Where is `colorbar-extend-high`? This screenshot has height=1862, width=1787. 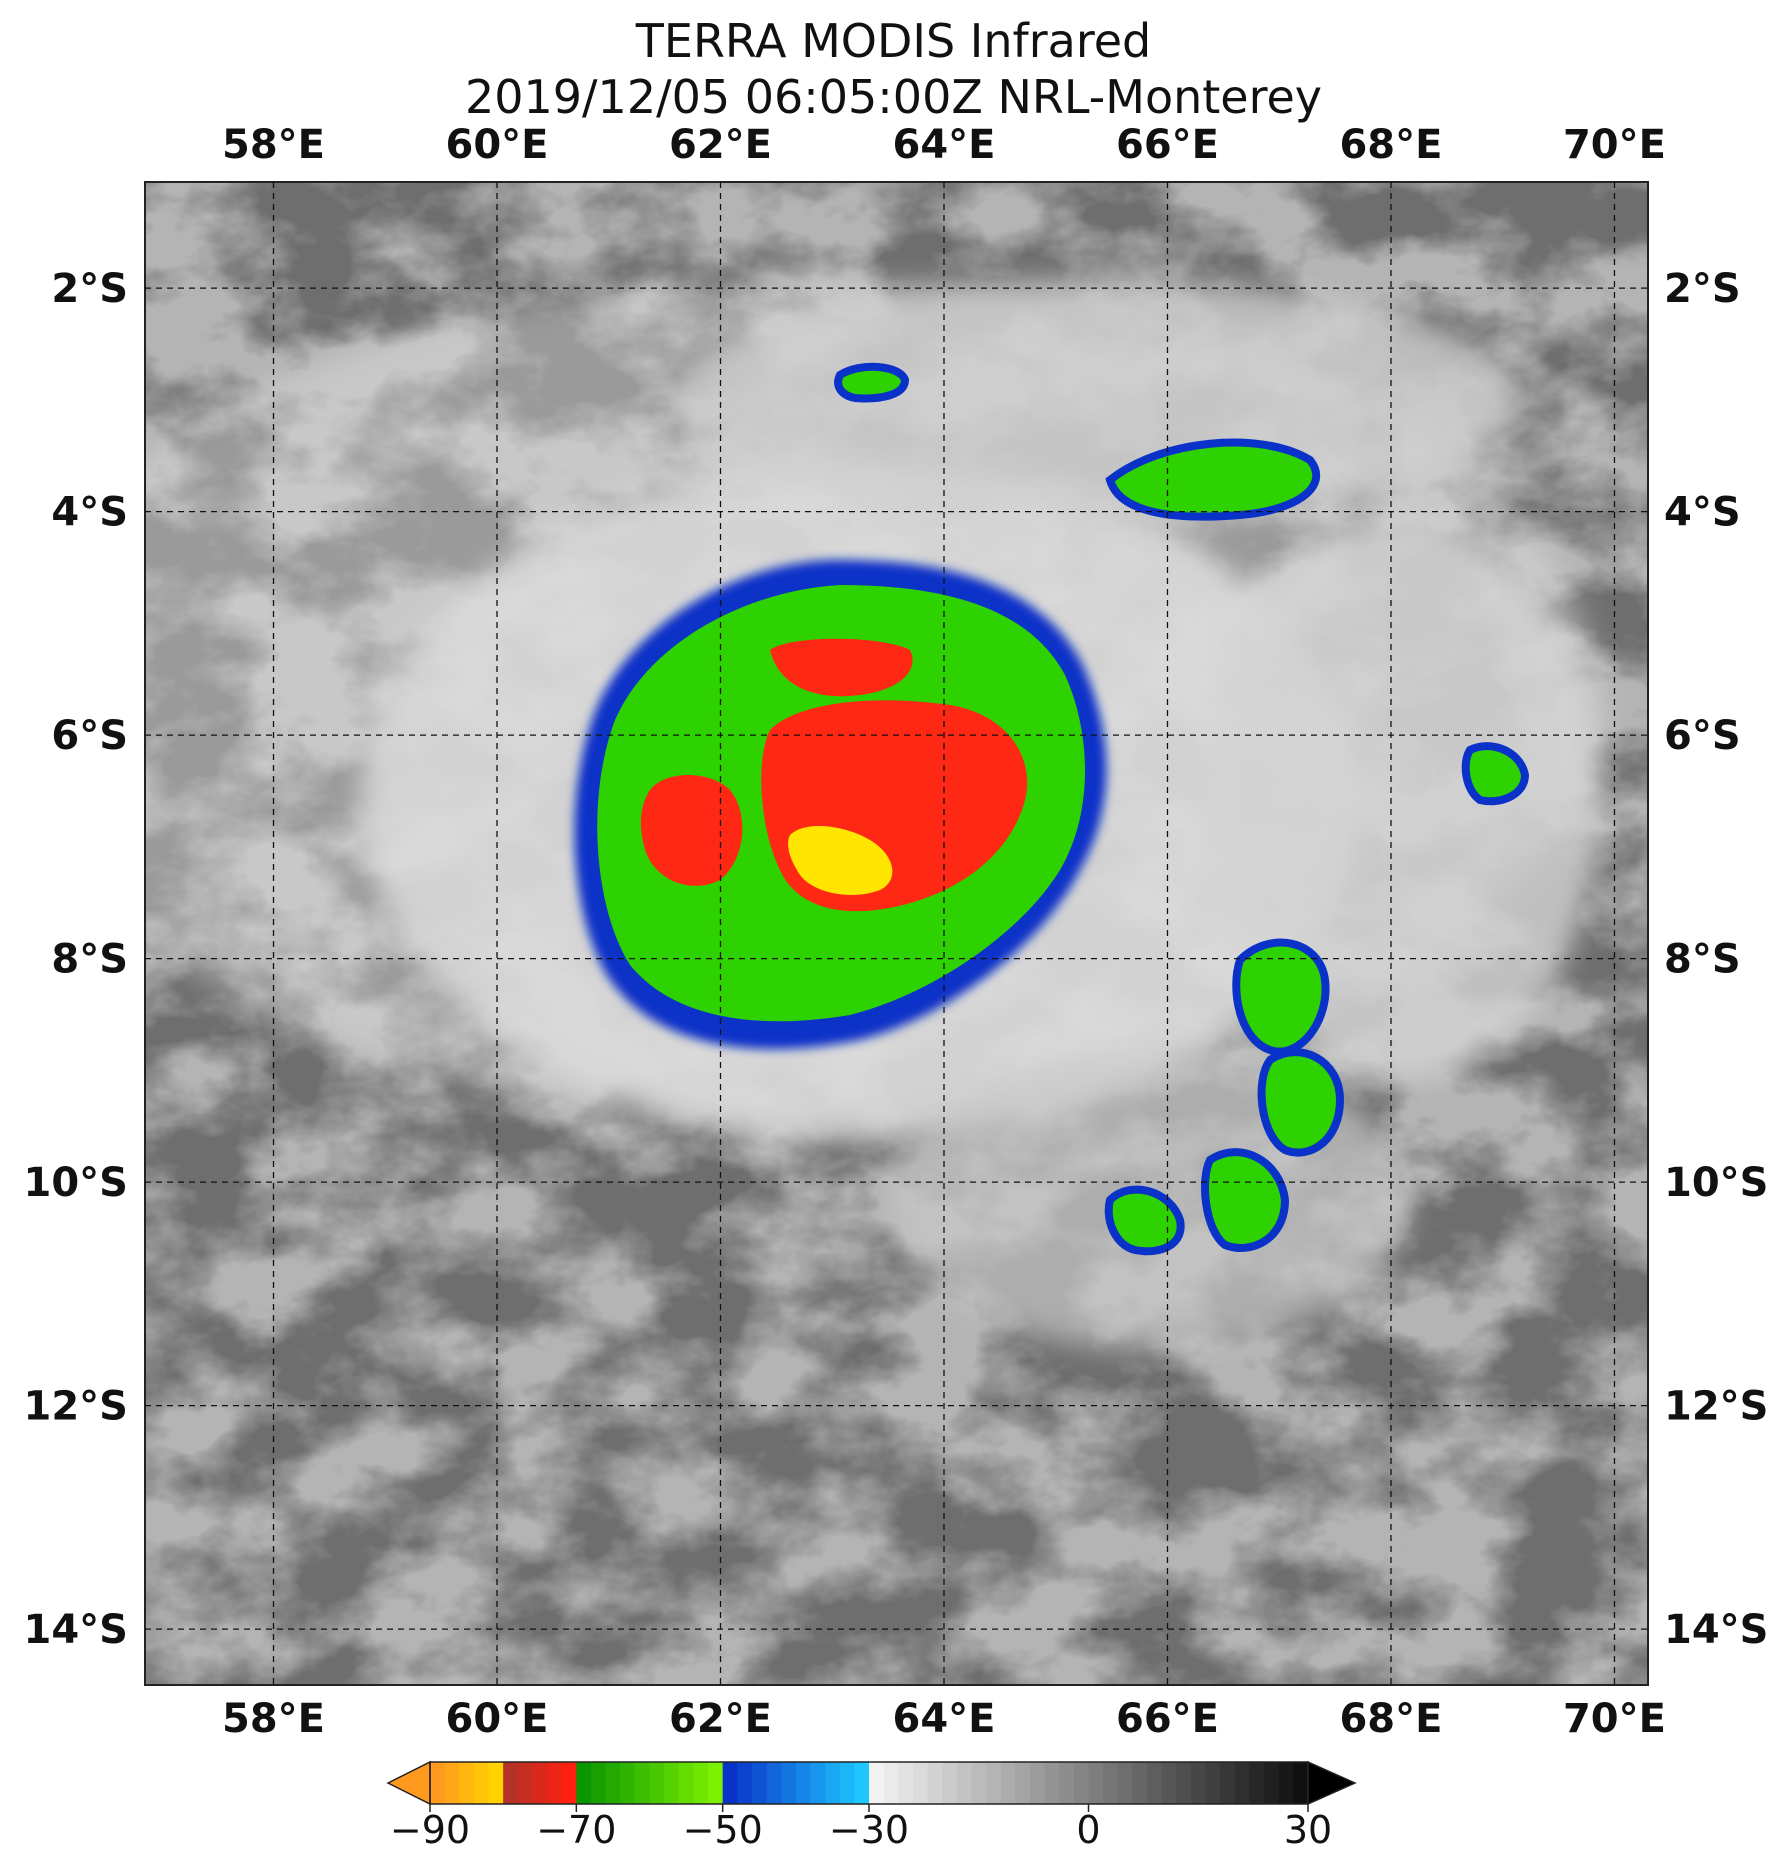
colorbar-extend-high is located at coordinates (1332, 1783).